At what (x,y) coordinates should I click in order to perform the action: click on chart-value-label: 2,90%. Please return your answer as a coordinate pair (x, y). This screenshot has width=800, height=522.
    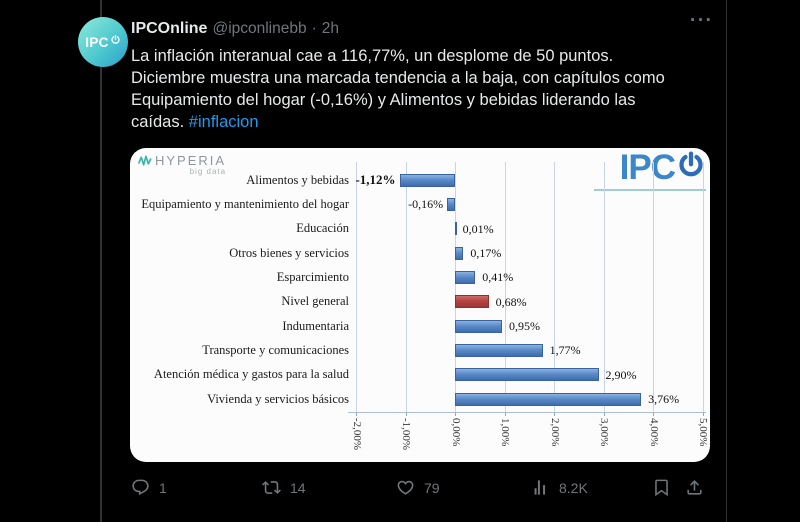
    Looking at the image, I should click on (621, 374).